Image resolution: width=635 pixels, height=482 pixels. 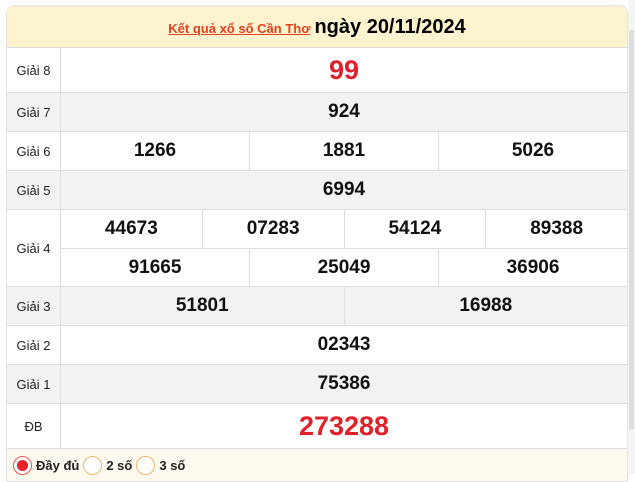 What do you see at coordinates (202, 305) in the screenshot?
I see `prize-number: 51801` at bounding box center [202, 305].